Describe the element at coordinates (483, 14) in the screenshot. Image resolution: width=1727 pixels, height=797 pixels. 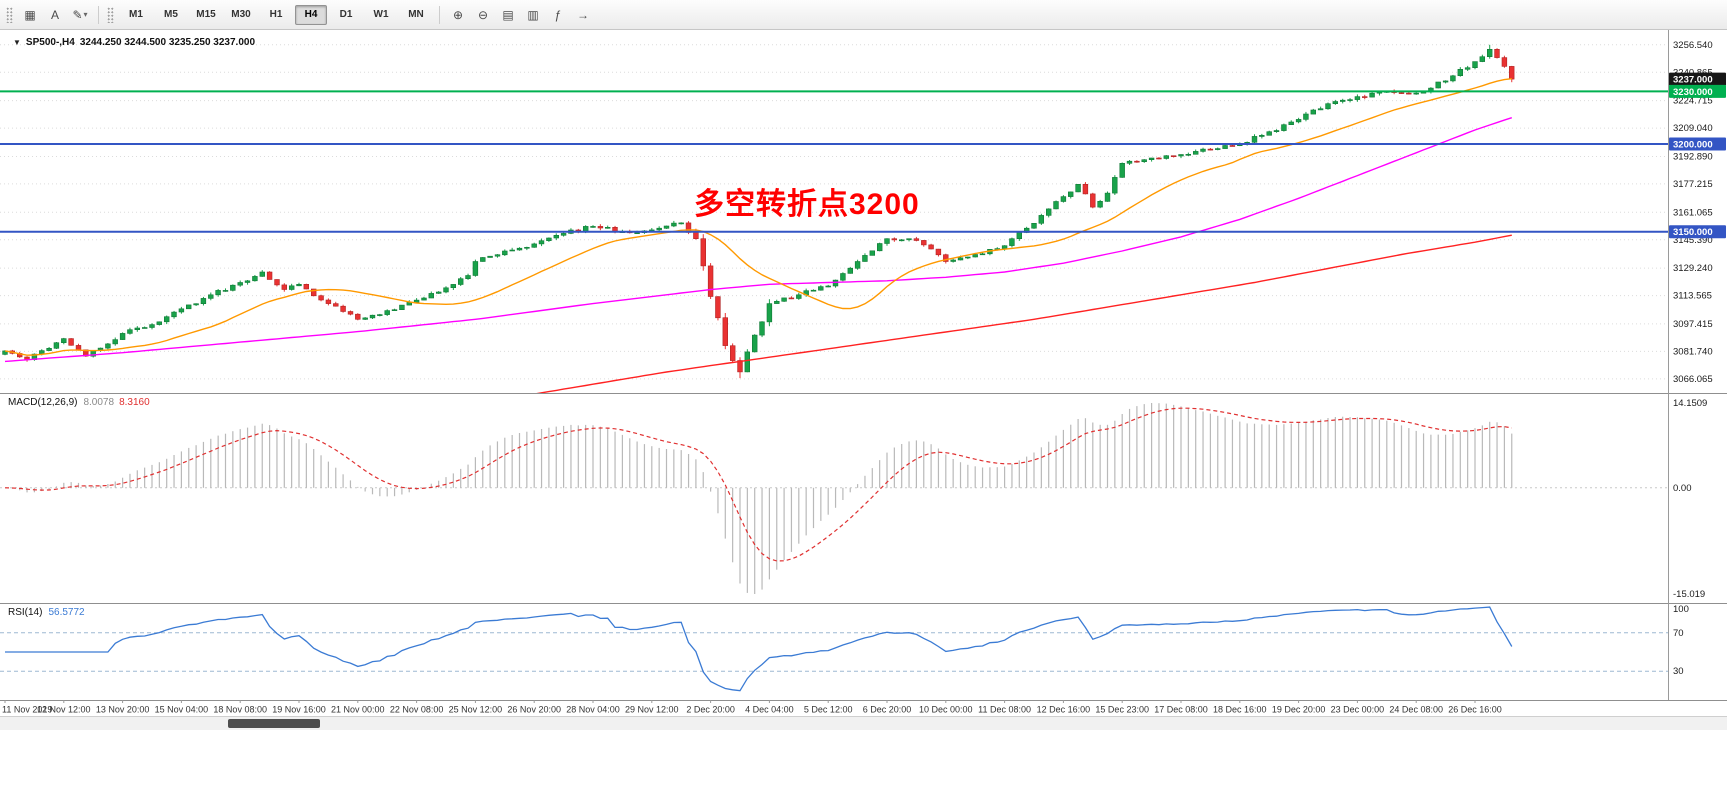
I see `zoom-out-icon: ⊖` at that location.